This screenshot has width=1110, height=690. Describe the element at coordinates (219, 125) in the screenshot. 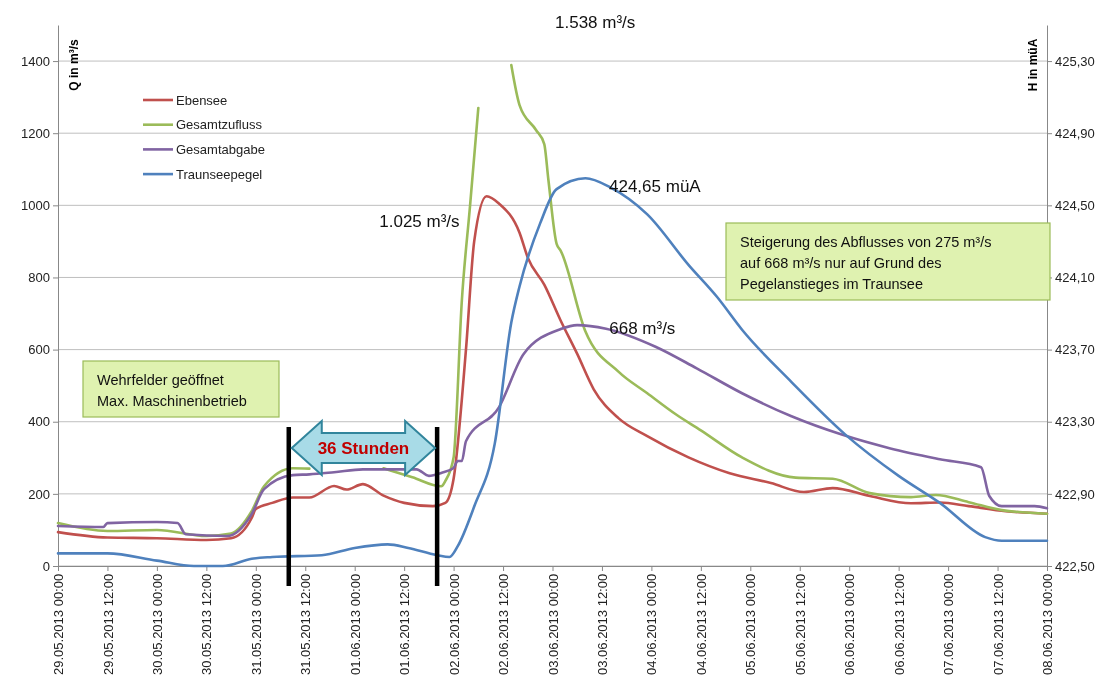

I see `legend-label: Gesamtzufluss` at that location.